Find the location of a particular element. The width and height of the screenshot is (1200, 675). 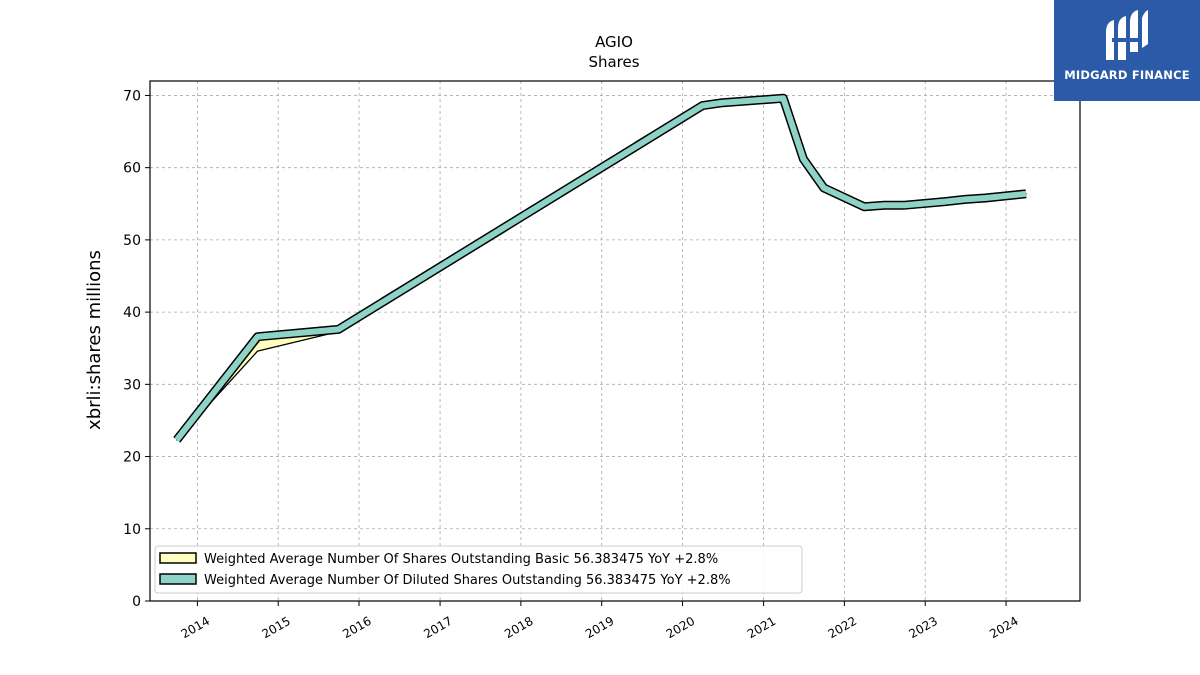

y-tick-label: 10 is located at coordinates (132, 530).